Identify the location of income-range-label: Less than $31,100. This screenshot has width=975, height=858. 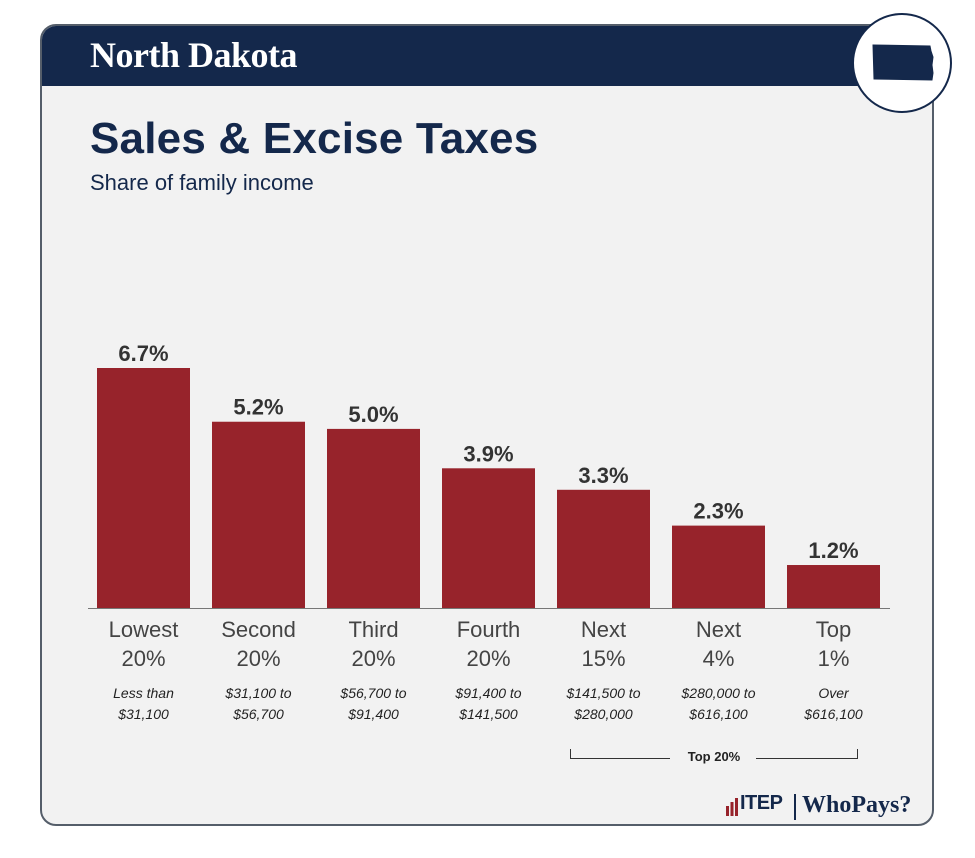
(143, 703).